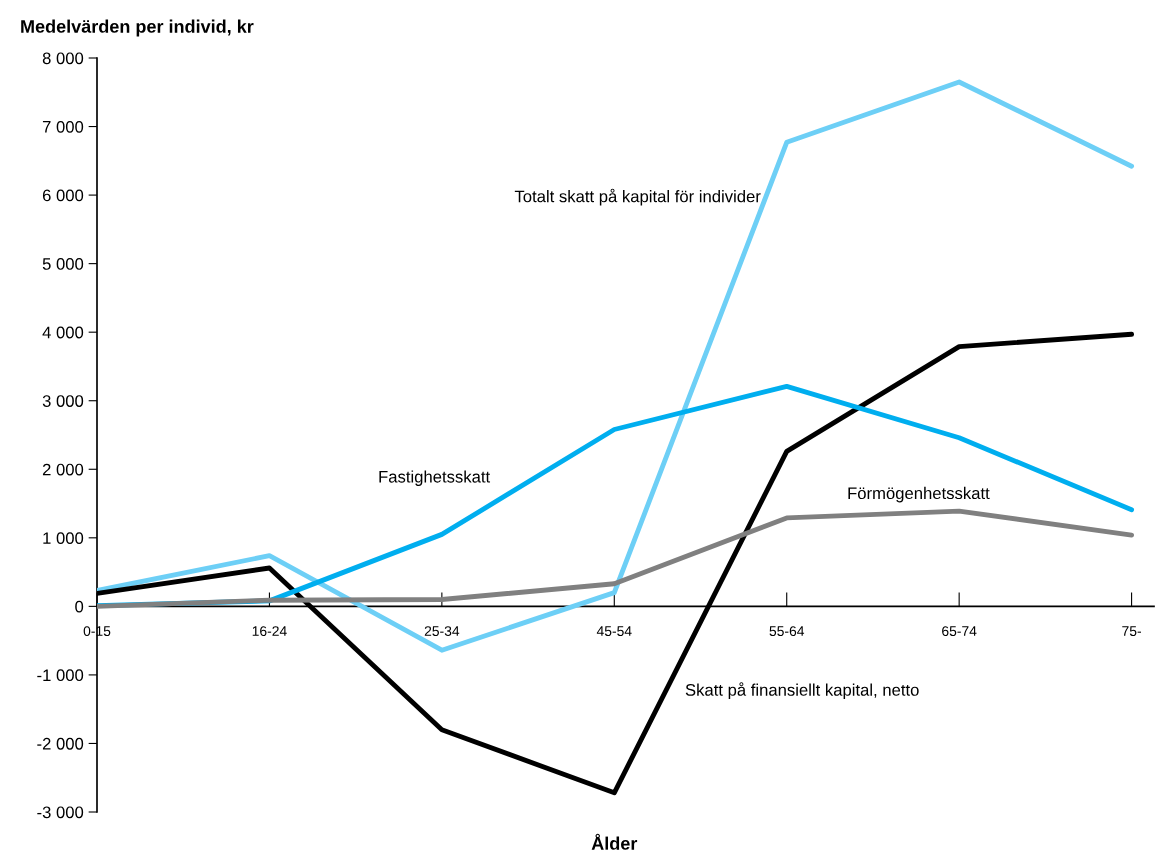 Image resolution: width=1156 pixels, height=855 pixels. I want to click on y-tick-label: 2 000, so click(63, 469).